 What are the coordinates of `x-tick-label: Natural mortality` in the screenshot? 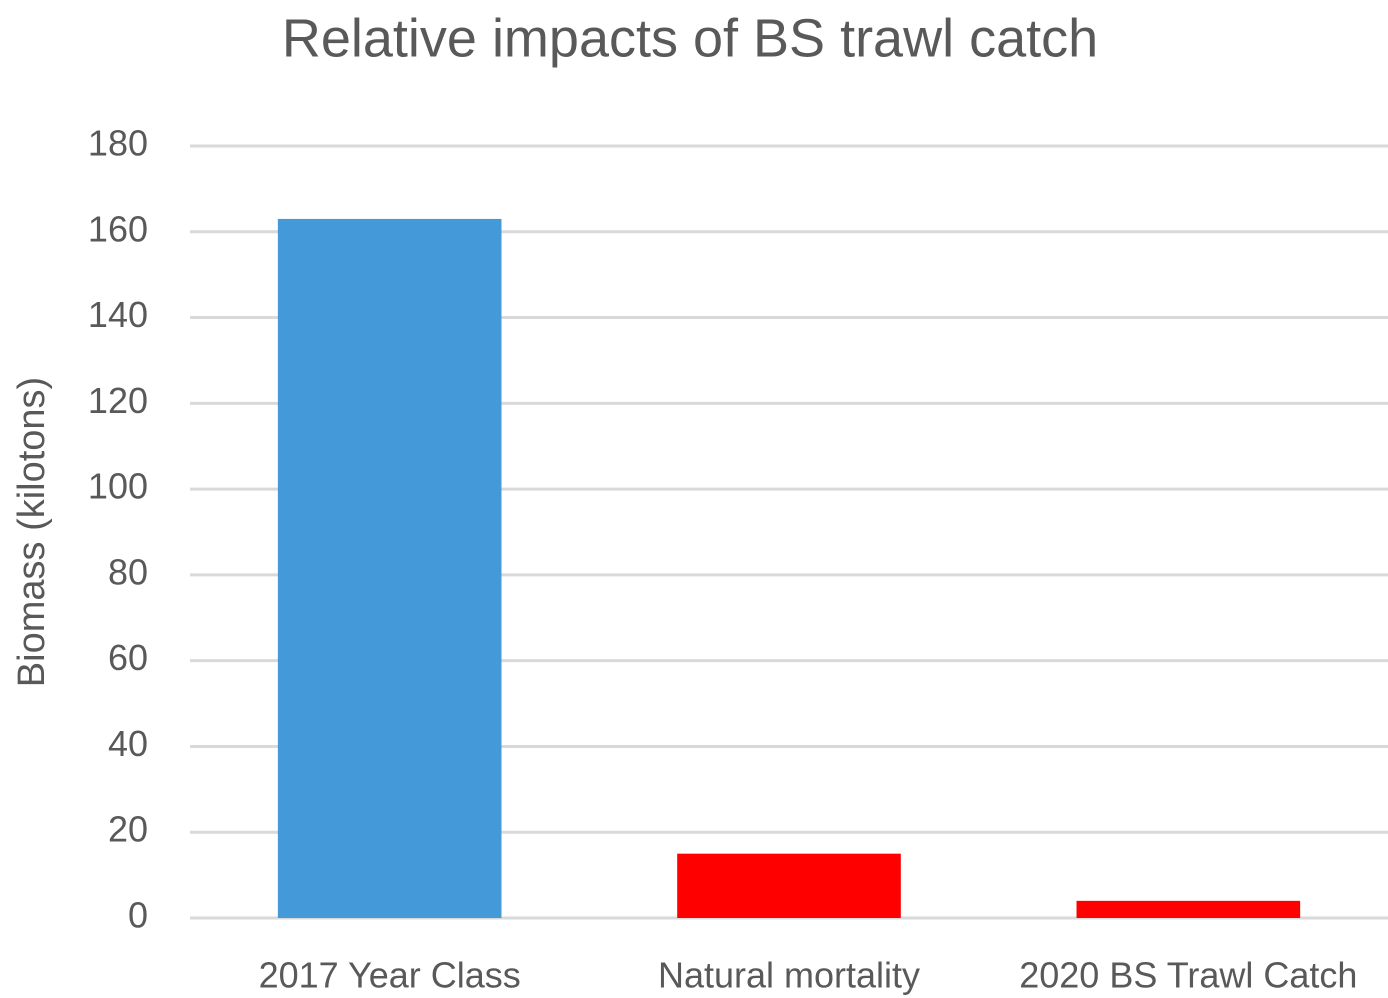 It's located at (789, 975).